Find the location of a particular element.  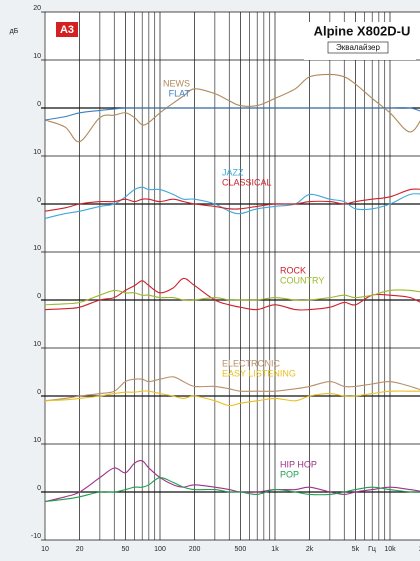

x-tick-label: 2k is located at coordinates (310, 549).